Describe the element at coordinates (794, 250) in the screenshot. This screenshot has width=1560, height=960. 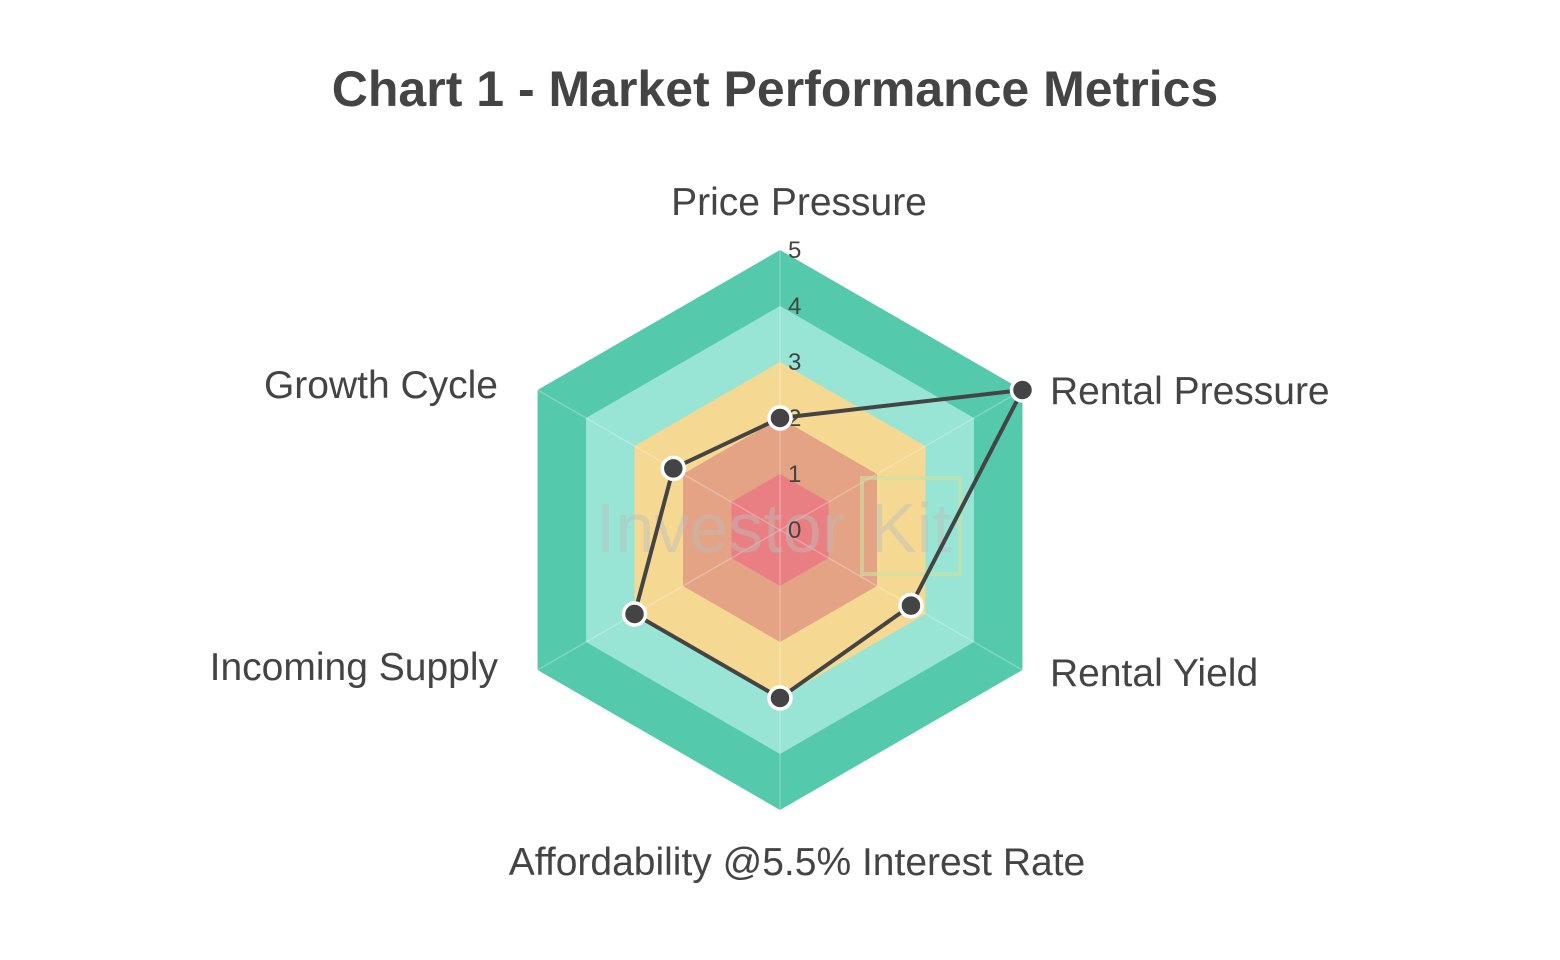
I see `tick-label-5: 5` at that location.